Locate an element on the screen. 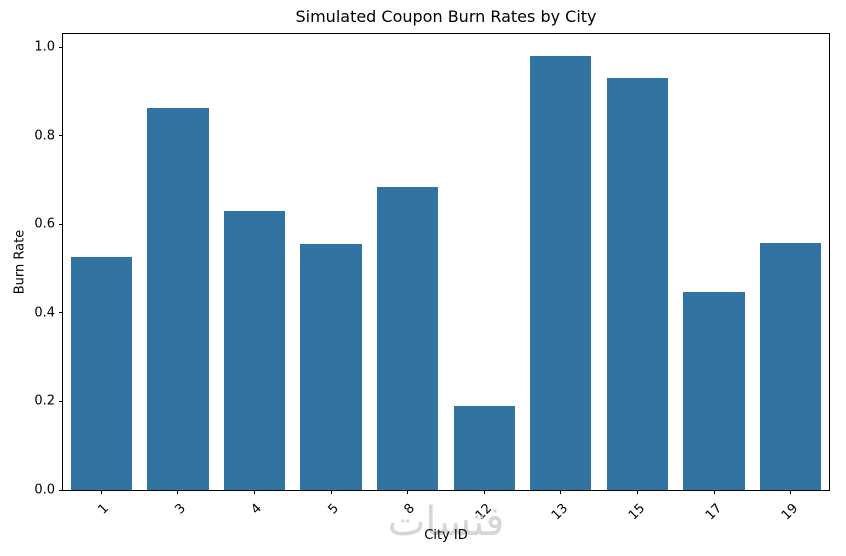  y-tick-label: 0.2 is located at coordinates (44, 401).